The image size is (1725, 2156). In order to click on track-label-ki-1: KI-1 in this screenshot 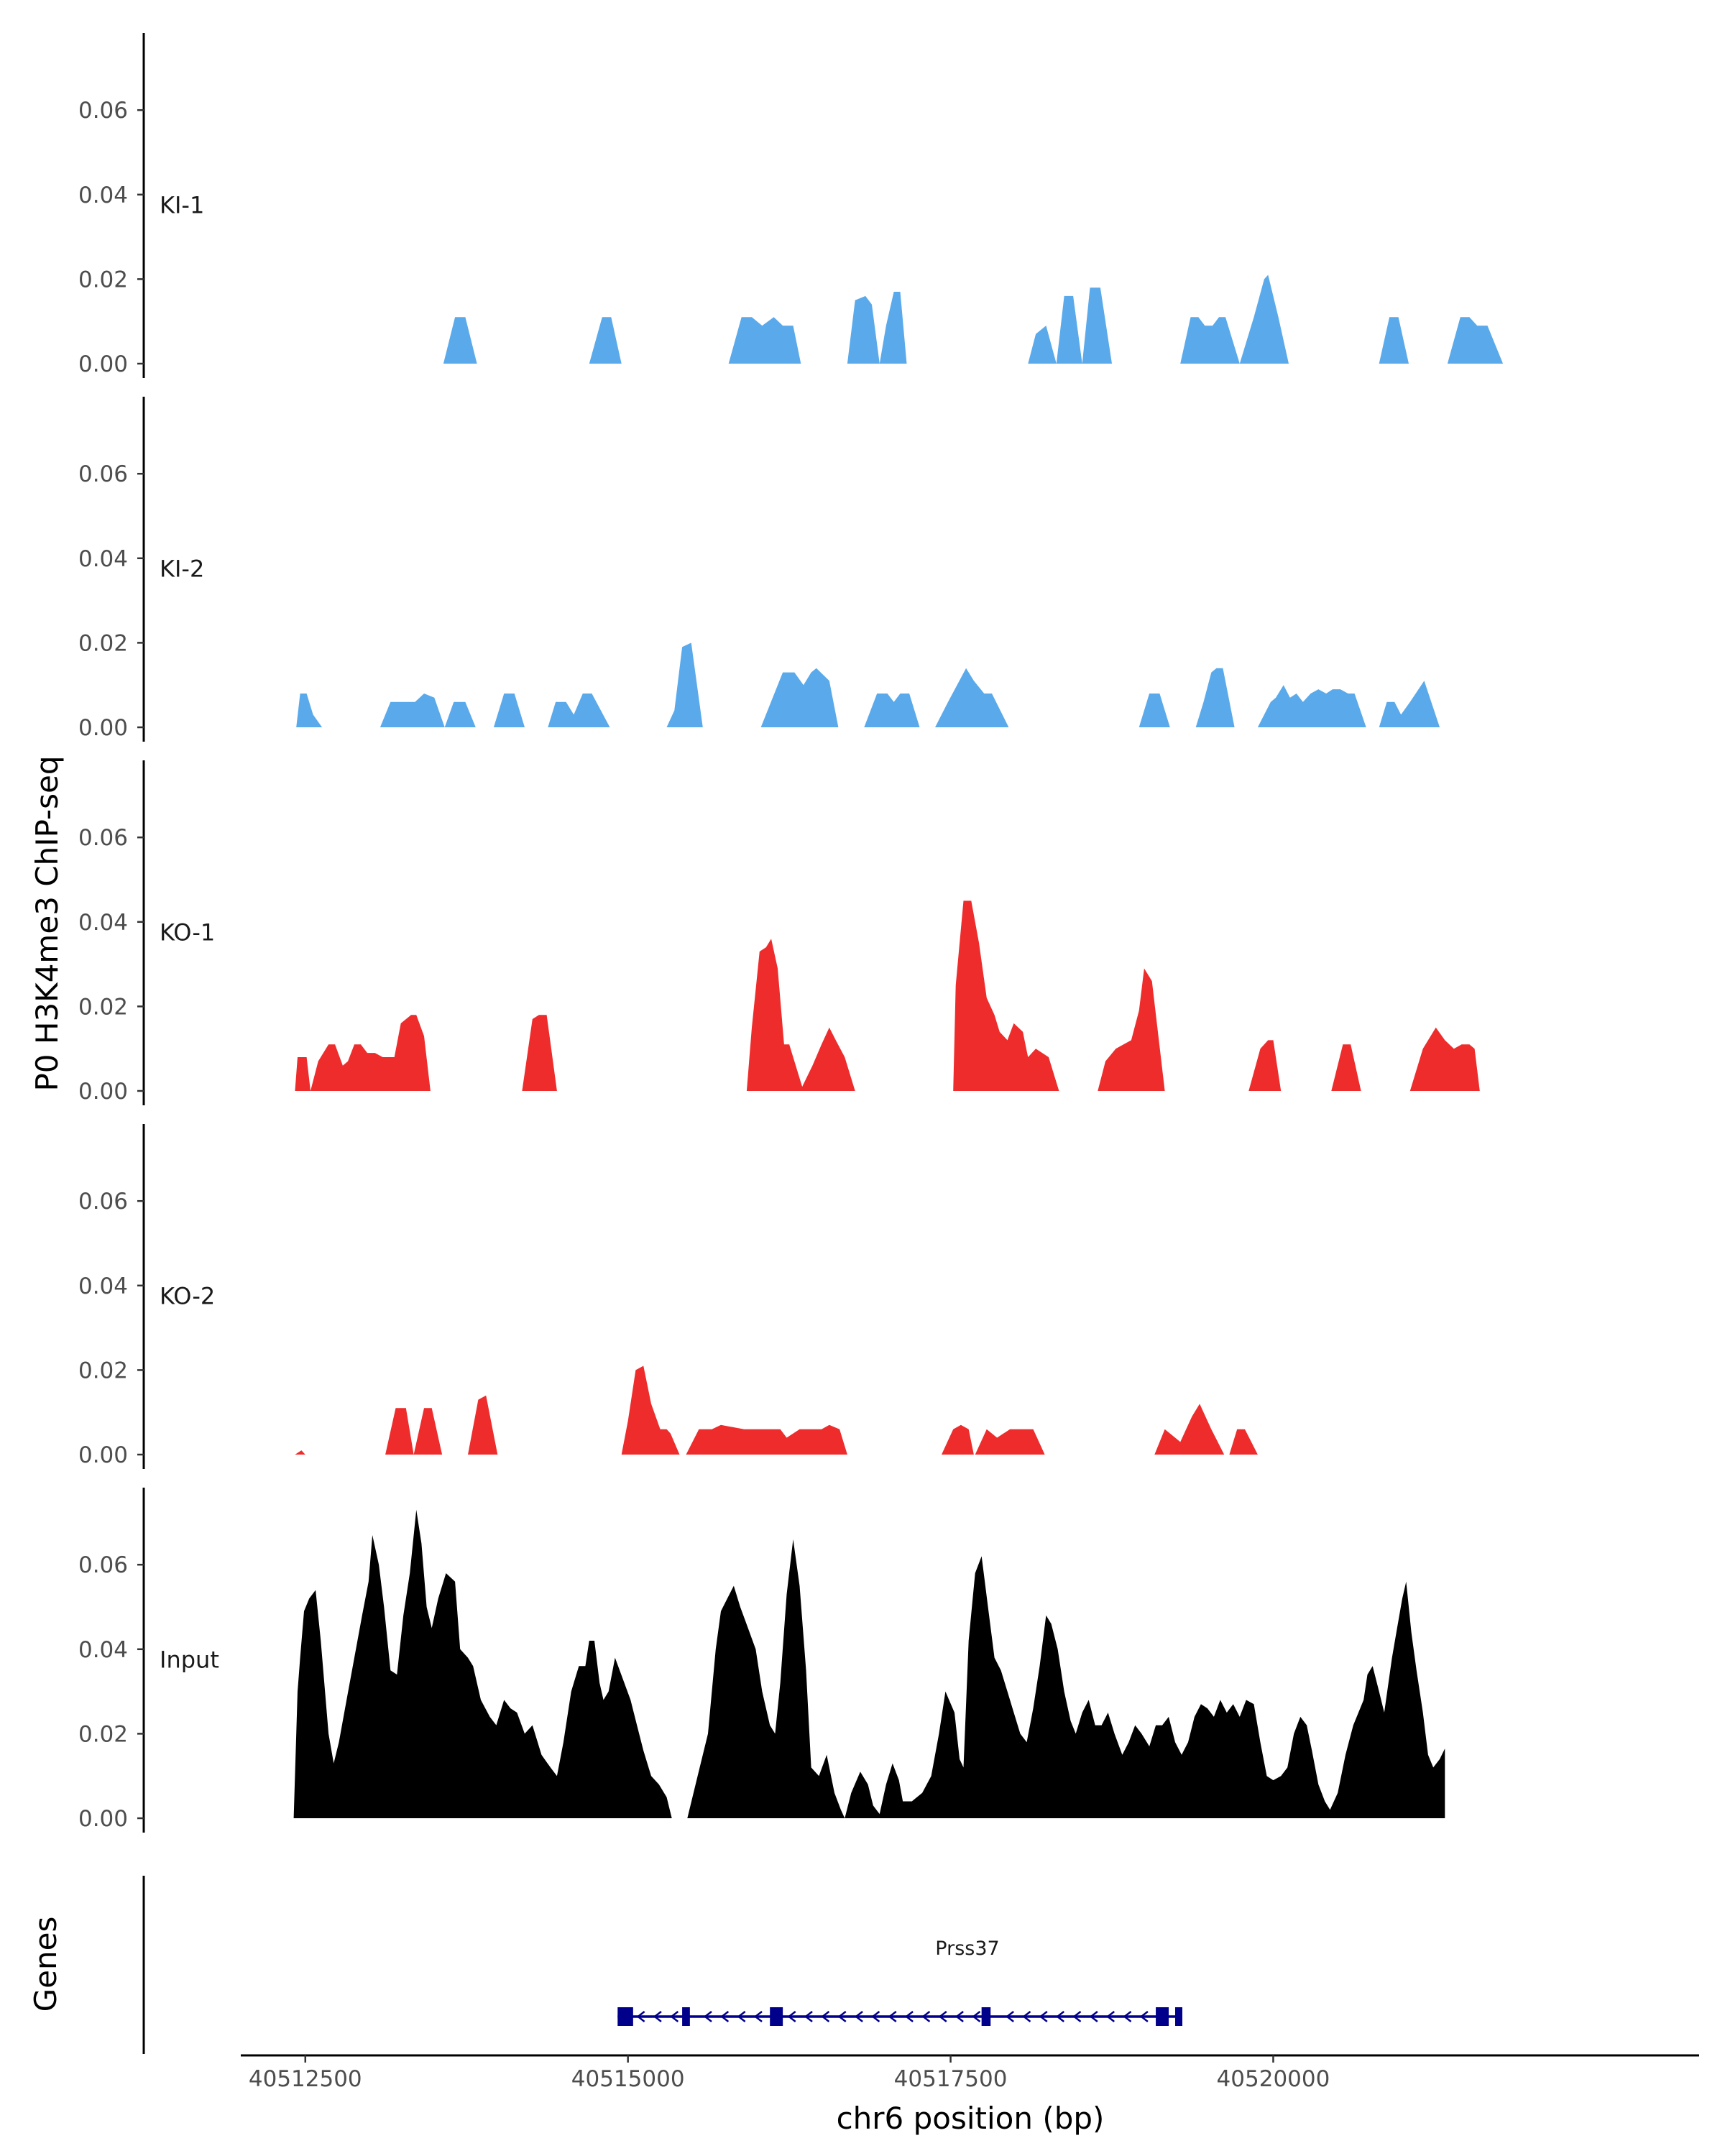, I will do `click(182, 205)`.